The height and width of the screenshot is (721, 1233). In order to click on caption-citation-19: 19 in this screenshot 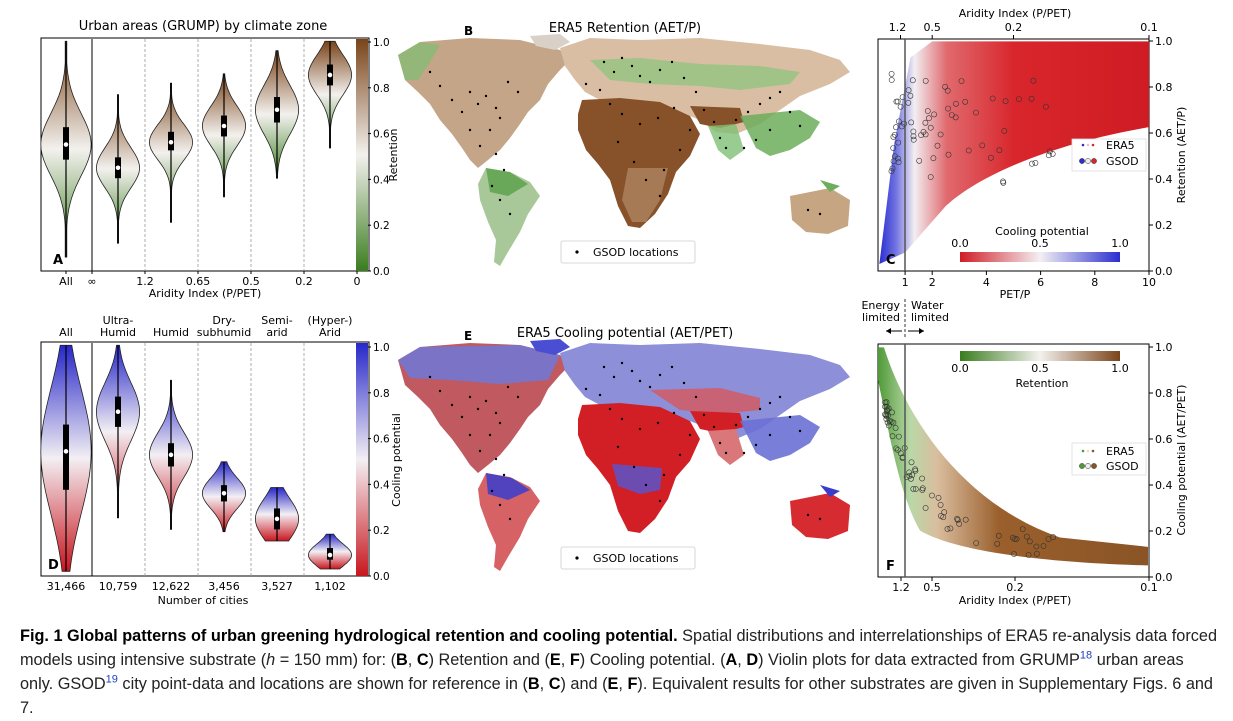, I will do `click(111, 679)`.